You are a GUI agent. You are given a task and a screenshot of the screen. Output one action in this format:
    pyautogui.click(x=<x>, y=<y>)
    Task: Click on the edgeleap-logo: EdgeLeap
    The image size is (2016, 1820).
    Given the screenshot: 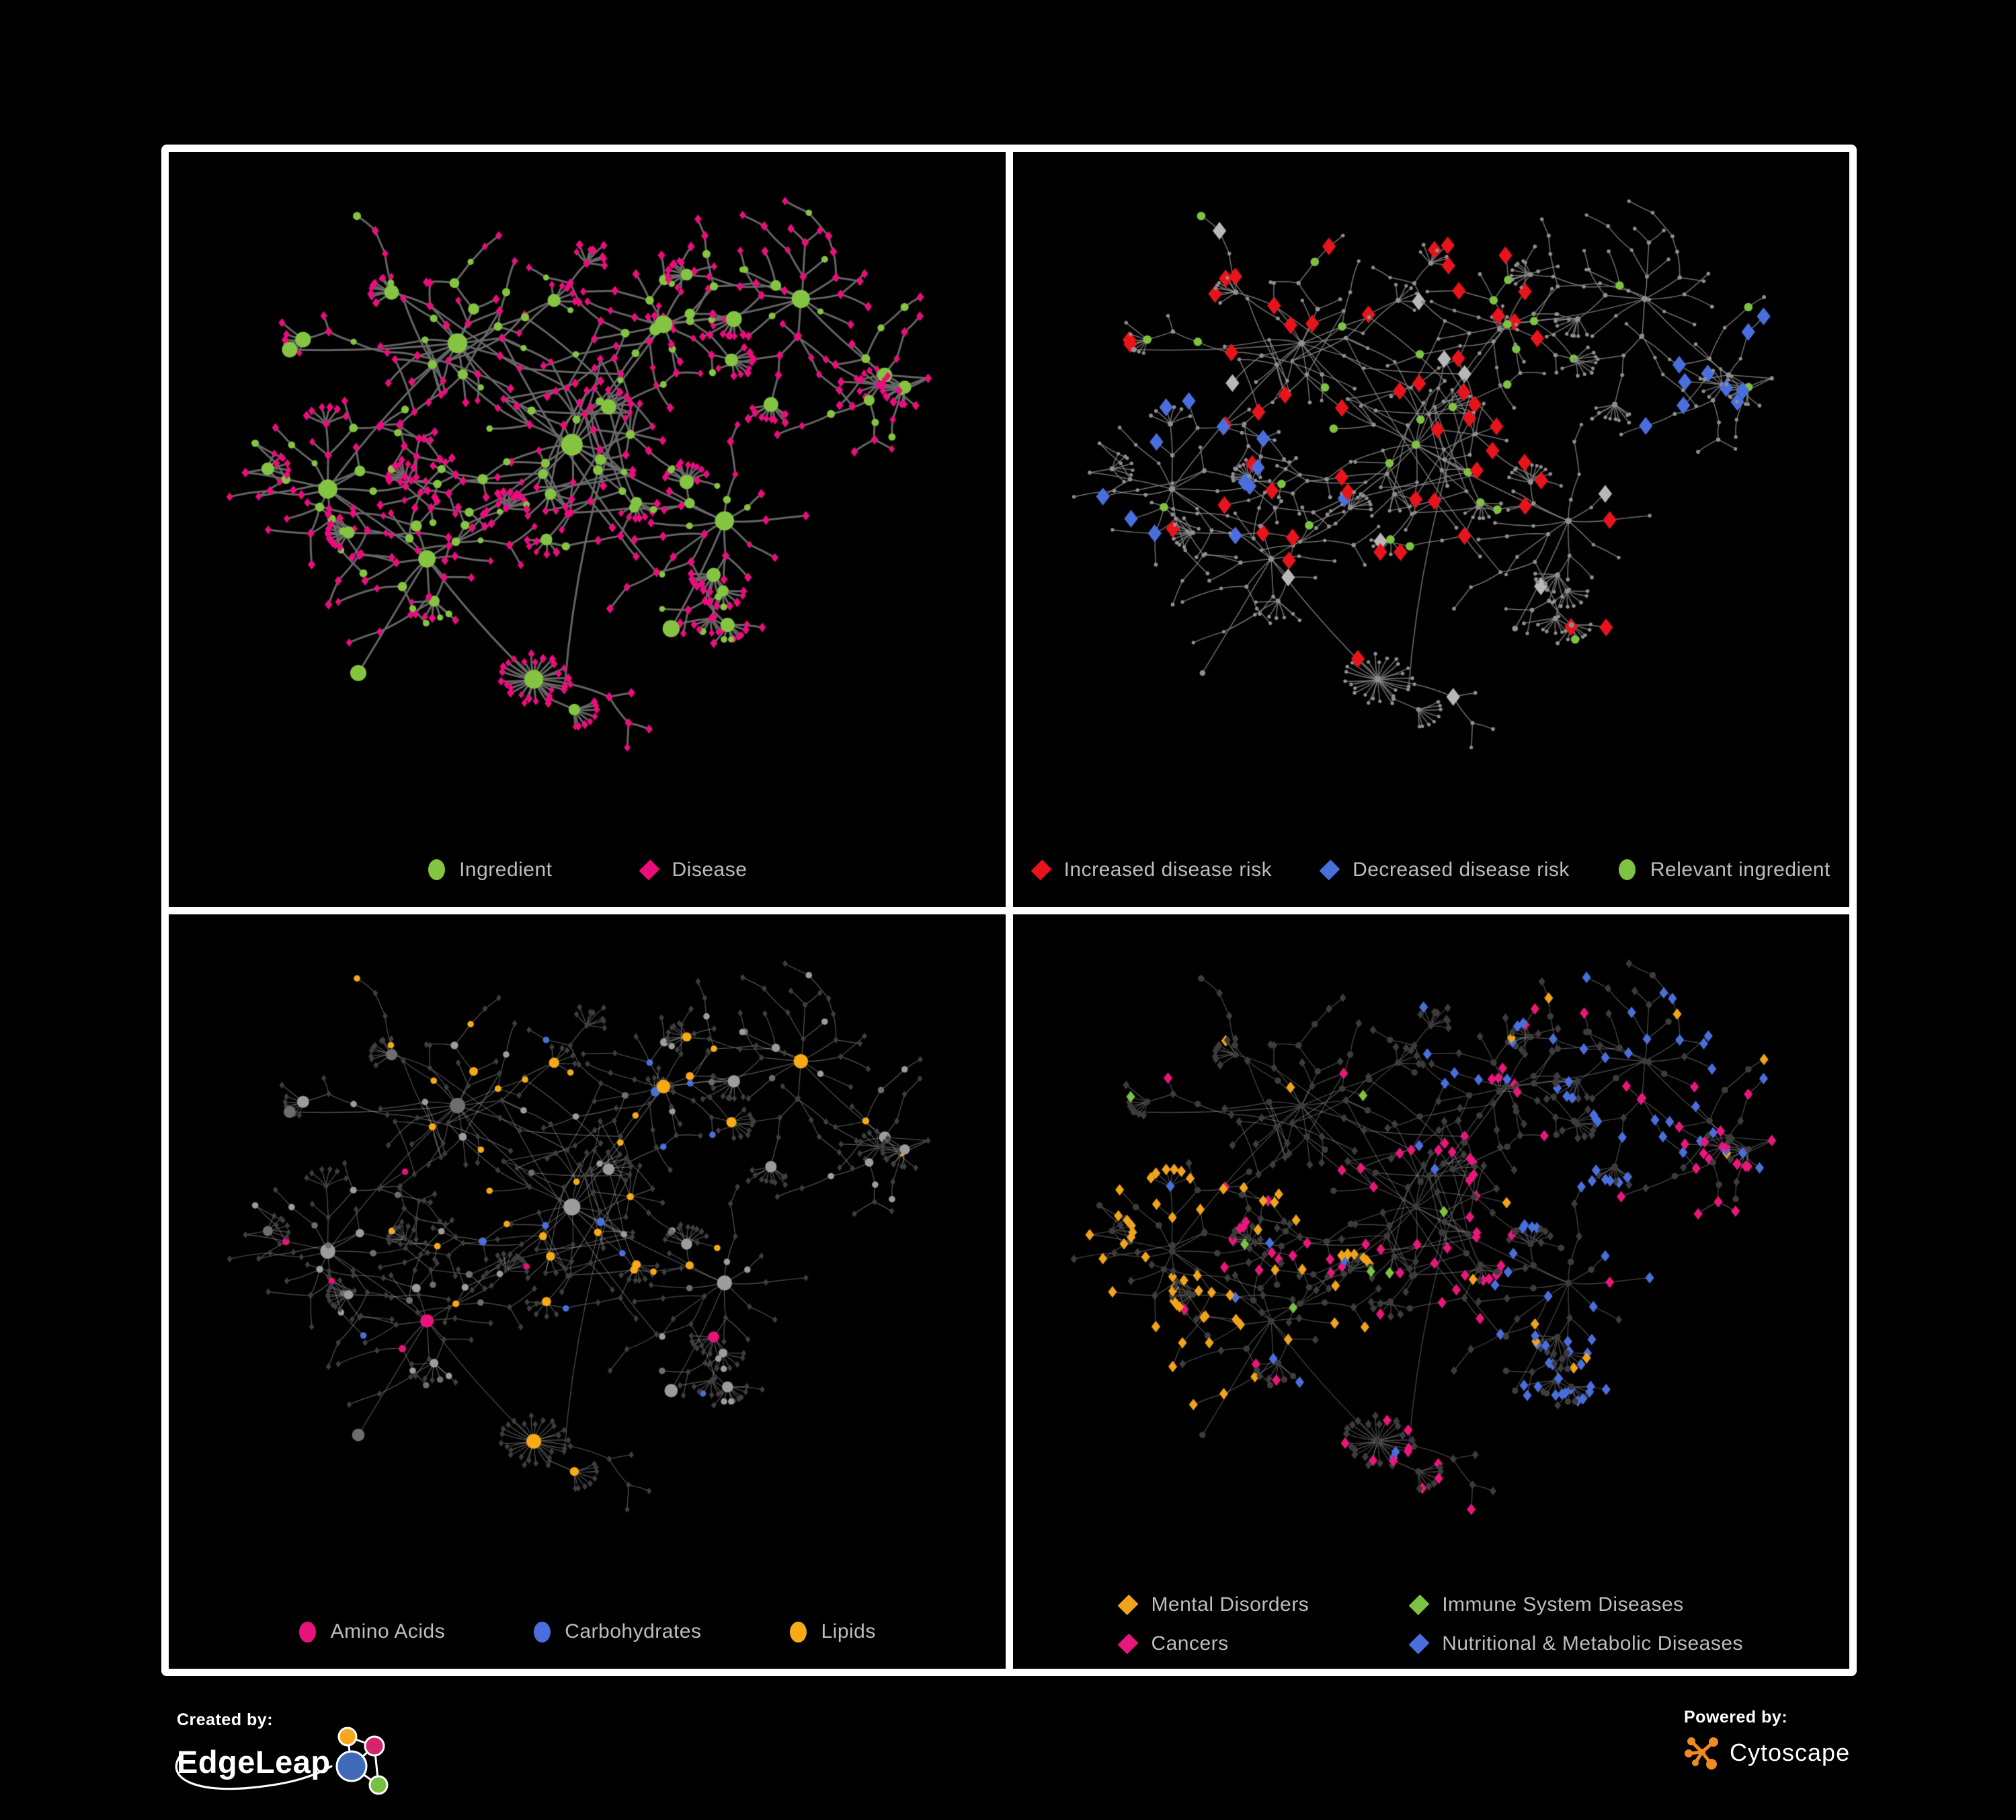 What is the action you would take?
    pyautogui.click(x=283, y=1761)
    